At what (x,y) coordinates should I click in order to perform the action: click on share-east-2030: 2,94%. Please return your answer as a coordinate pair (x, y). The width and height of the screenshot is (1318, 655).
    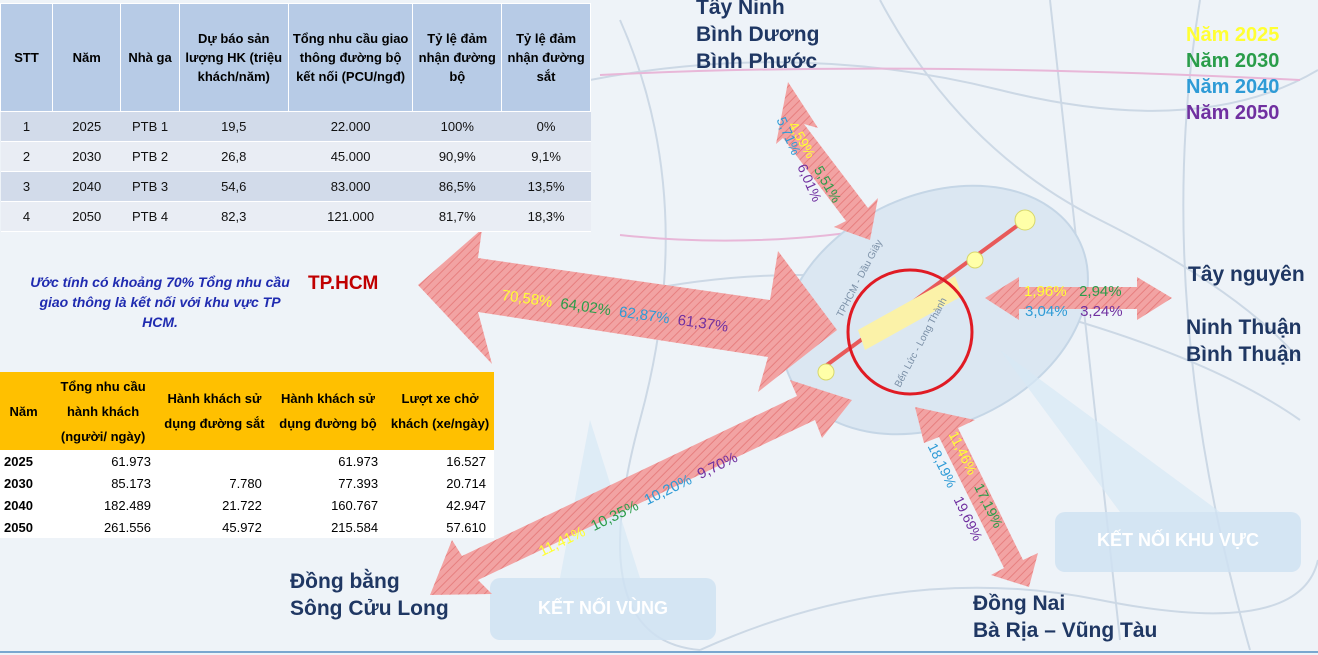
    Looking at the image, I should click on (1100, 291).